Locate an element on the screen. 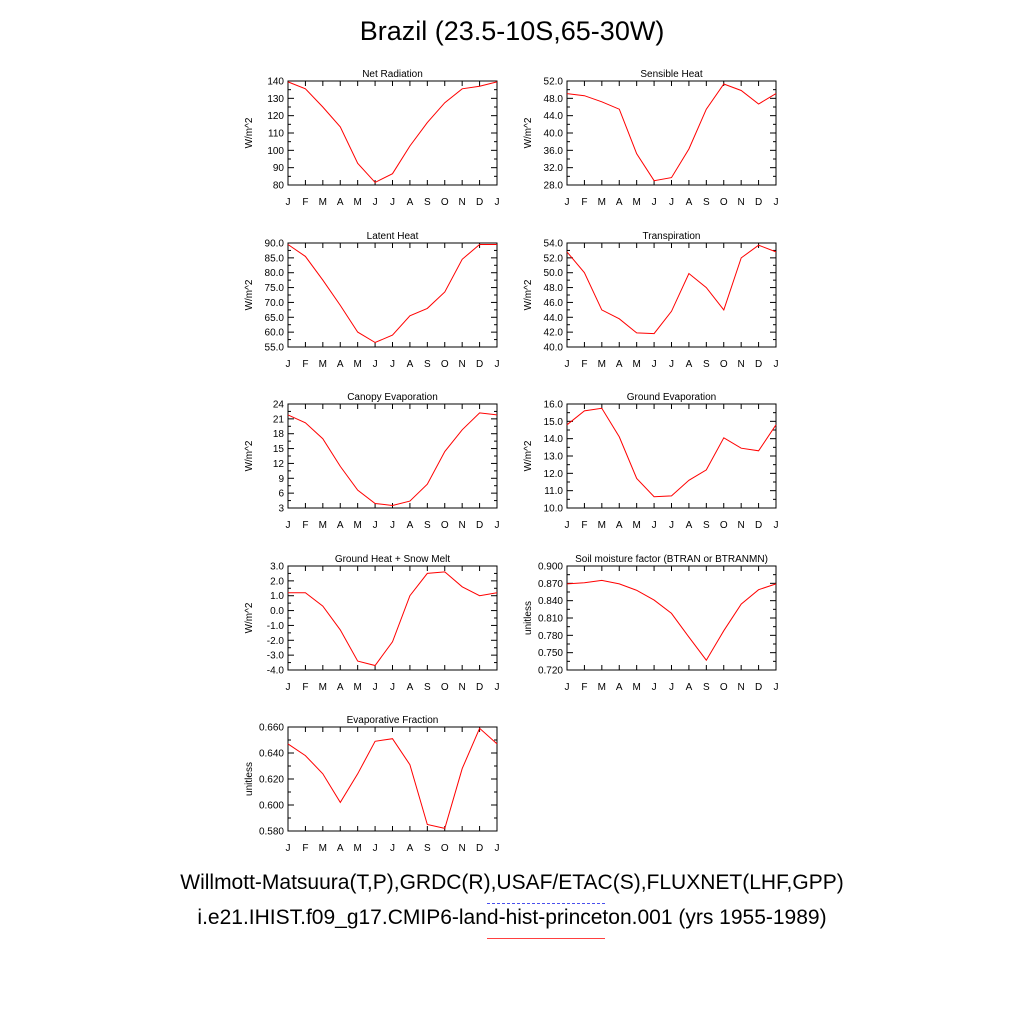  y-tick-label: 15.0 is located at coordinates (554, 422).